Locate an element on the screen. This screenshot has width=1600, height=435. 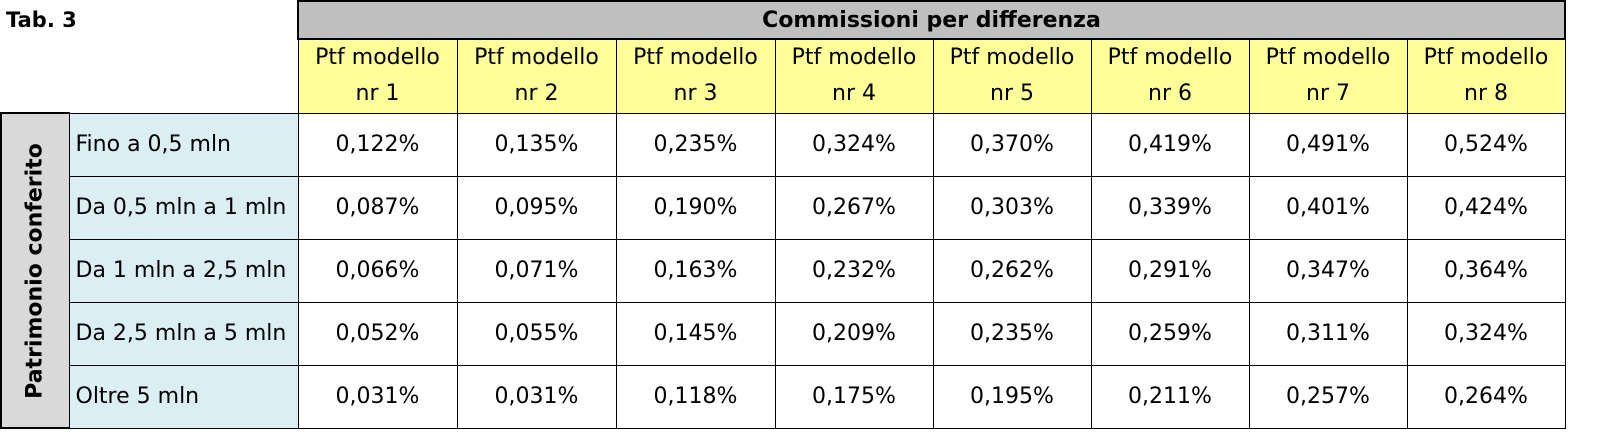
table-cell: 0,257% is located at coordinates (1328, 396).